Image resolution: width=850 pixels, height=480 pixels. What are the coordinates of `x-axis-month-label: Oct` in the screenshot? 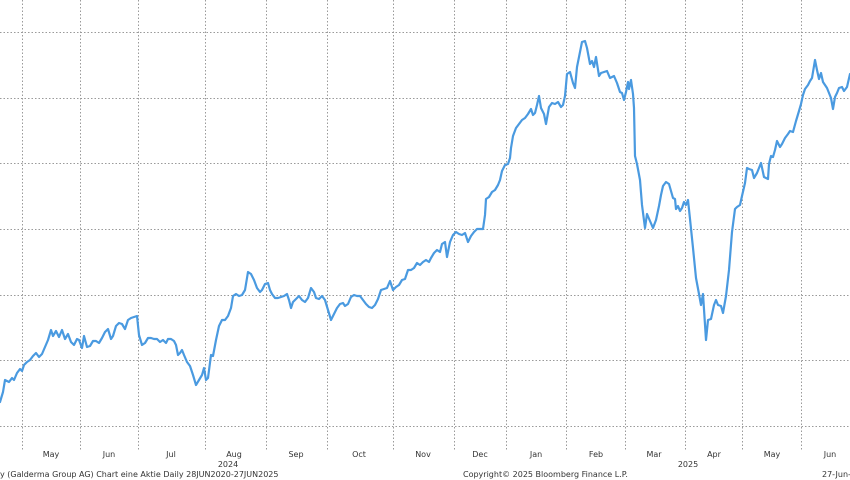 It's located at (359, 454).